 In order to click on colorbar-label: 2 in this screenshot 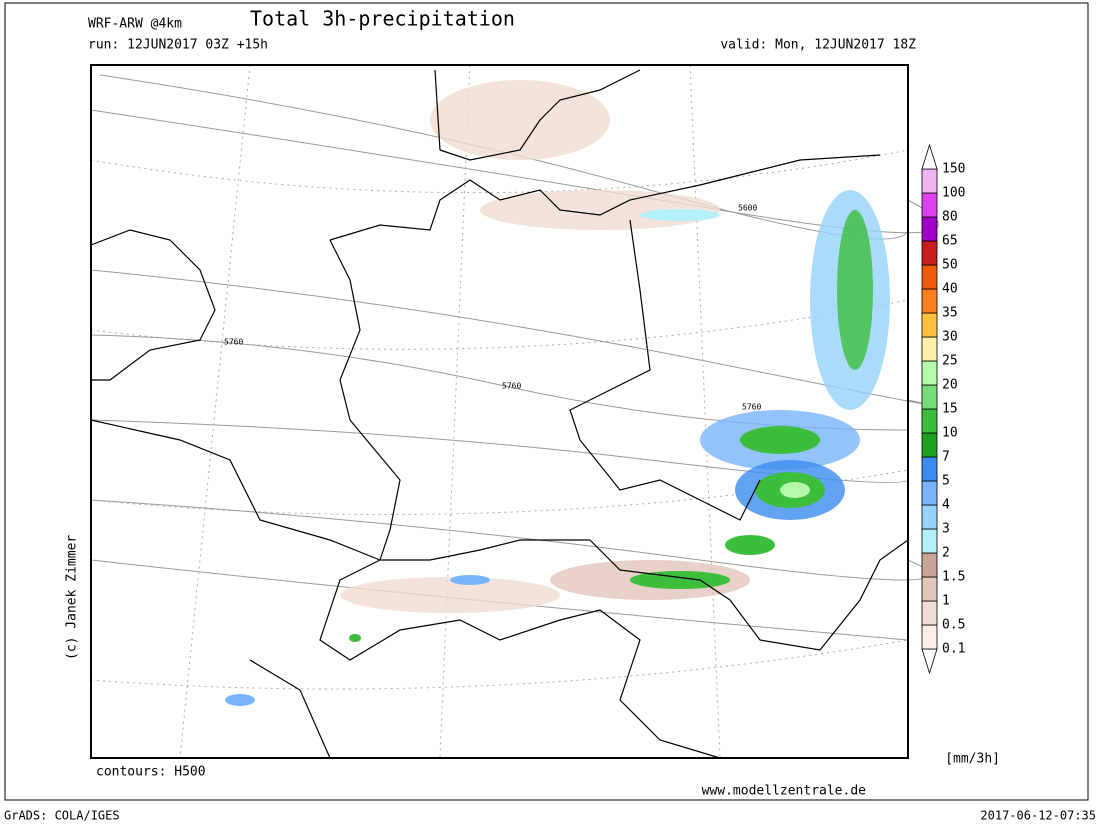, I will do `click(946, 553)`.